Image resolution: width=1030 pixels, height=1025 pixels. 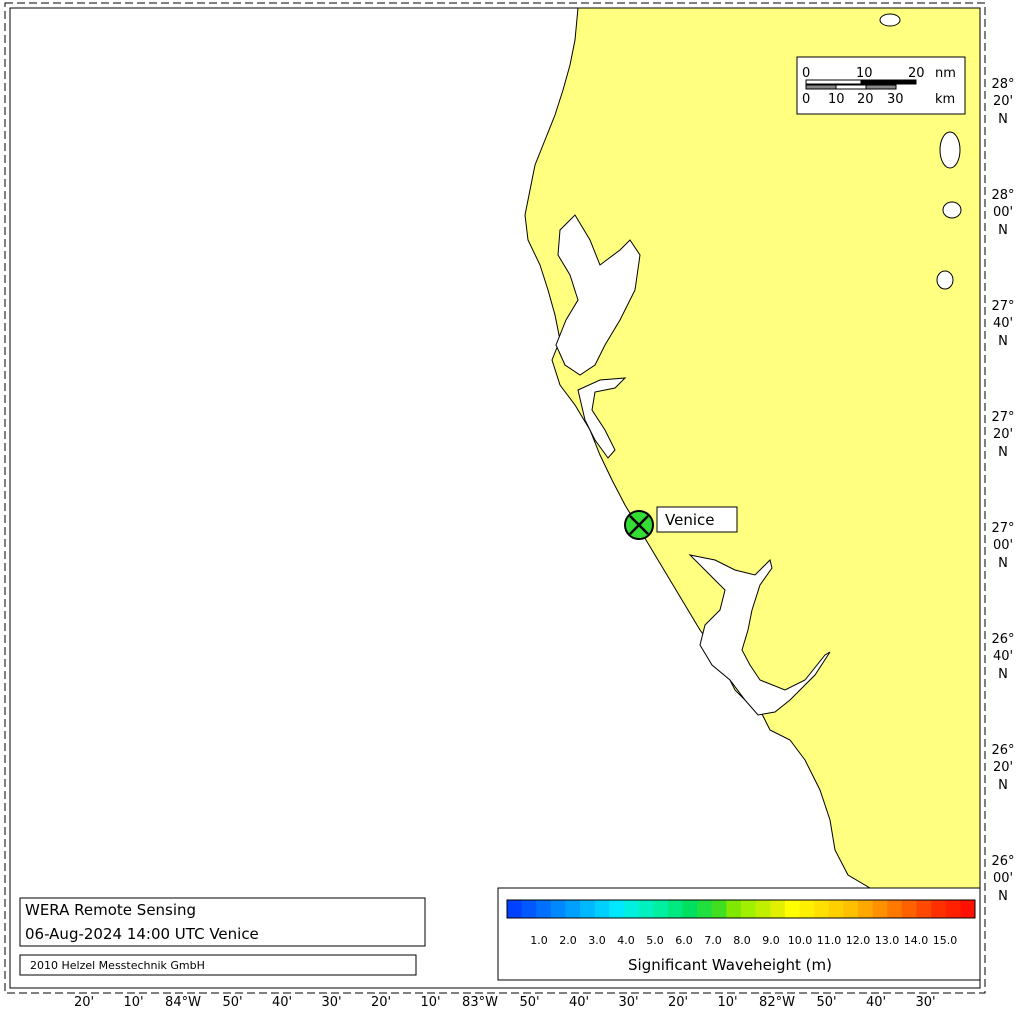 What do you see at coordinates (626, 940) in the screenshot?
I see `legend-tick: 4.0` at bounding box center [626, 940].